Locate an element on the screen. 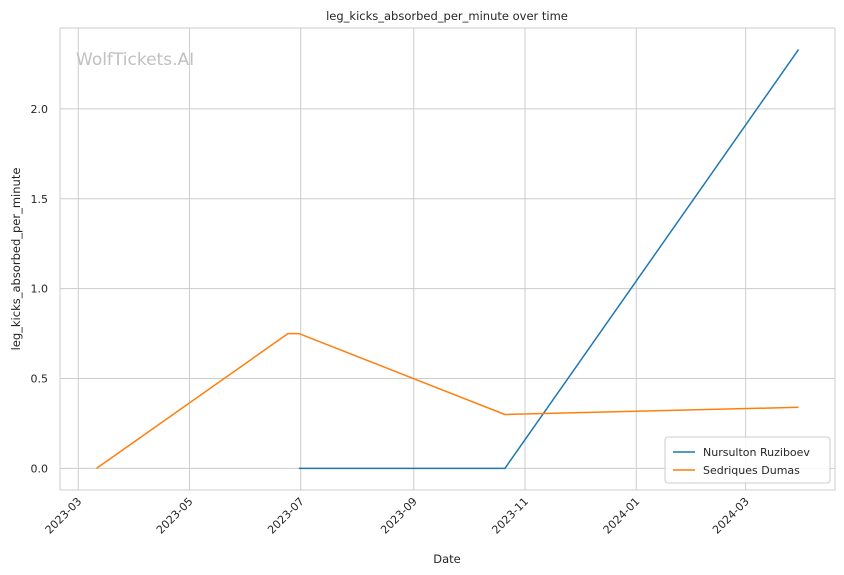  x-tick-label: 2023-07 is located at coordinates (286, 516).